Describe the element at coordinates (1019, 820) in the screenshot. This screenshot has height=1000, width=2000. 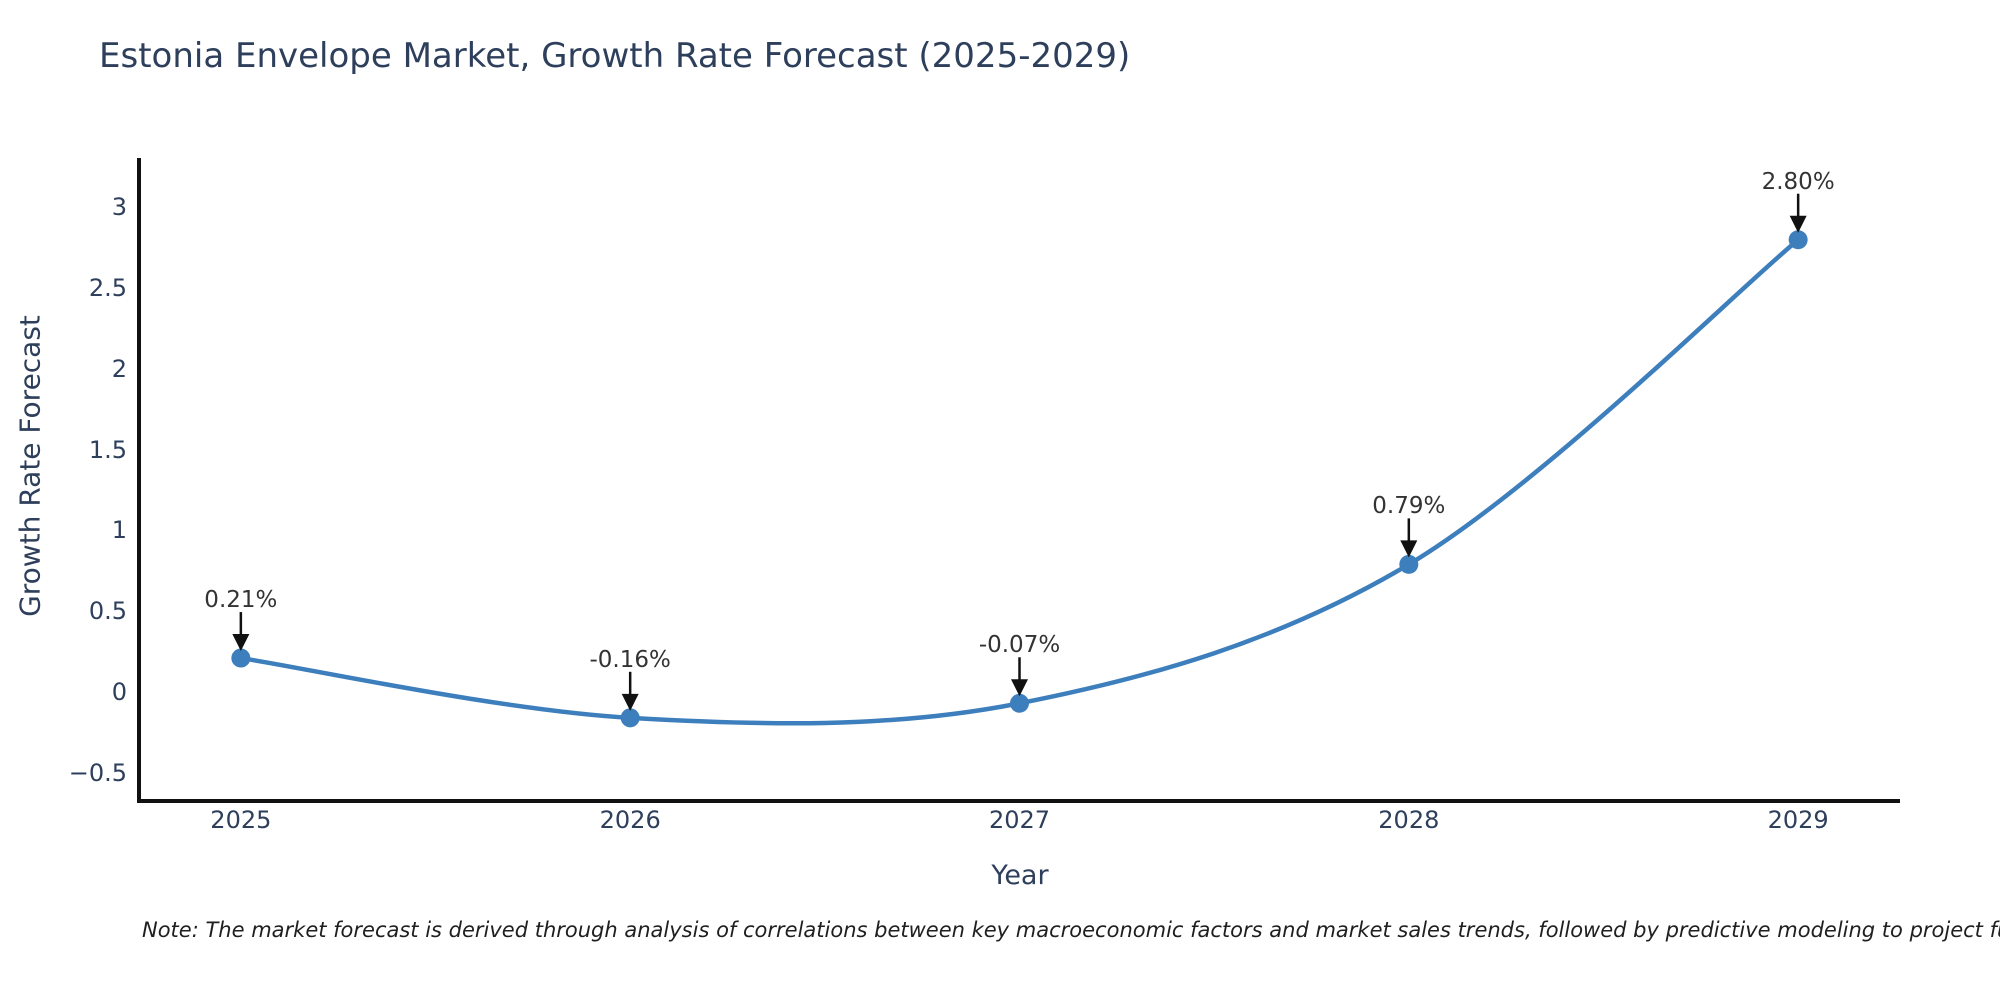
I see `x-tick-label: 2027` at that location.